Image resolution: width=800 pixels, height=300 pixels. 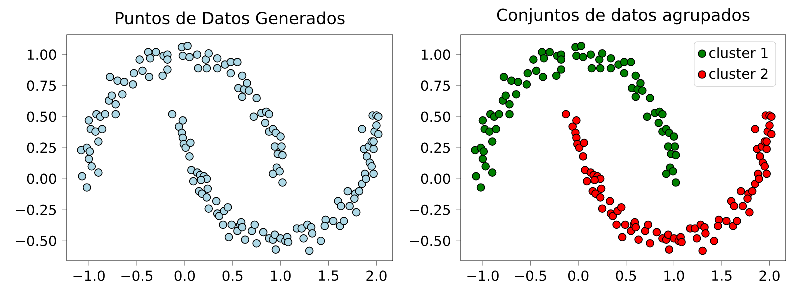 What do you see at coordinates (739, 74) in the screenshot?
I see `legend-label: cluster 2` at bounding box center [739, 74].